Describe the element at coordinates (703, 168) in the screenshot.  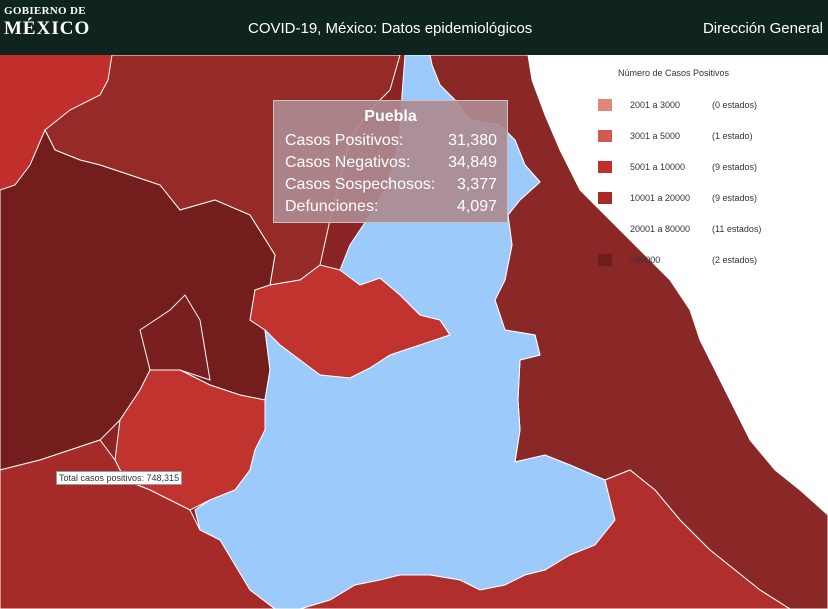
I see `legend-item: 5001 a 10000 (9 estados)` at that location.